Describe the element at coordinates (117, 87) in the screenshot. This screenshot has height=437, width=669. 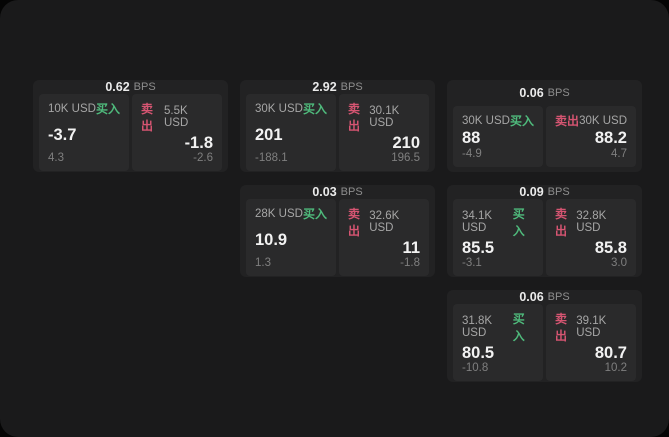
I see `spread-bps-value: 0.62` at that location.